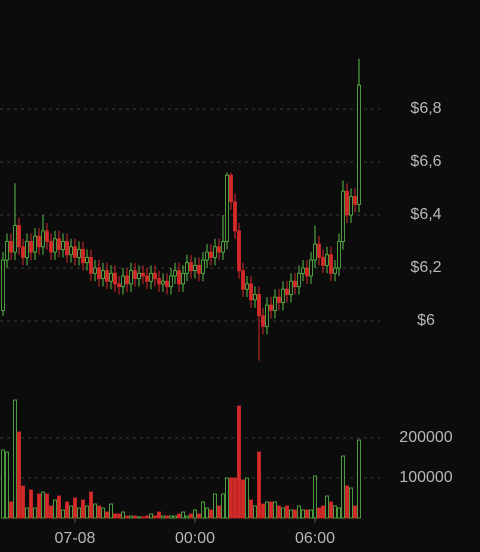 The height and width of the screenshot is (552, 480). I want to click on y-tick-label: $6,8, so click(425, 108).